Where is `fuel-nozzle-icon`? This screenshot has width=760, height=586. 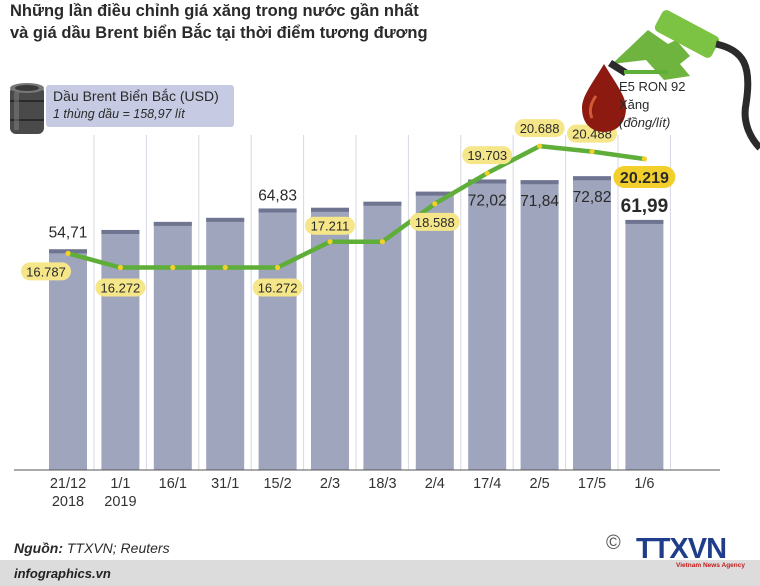
fuel-nozzle-icon is located at coordinates (684, 80).